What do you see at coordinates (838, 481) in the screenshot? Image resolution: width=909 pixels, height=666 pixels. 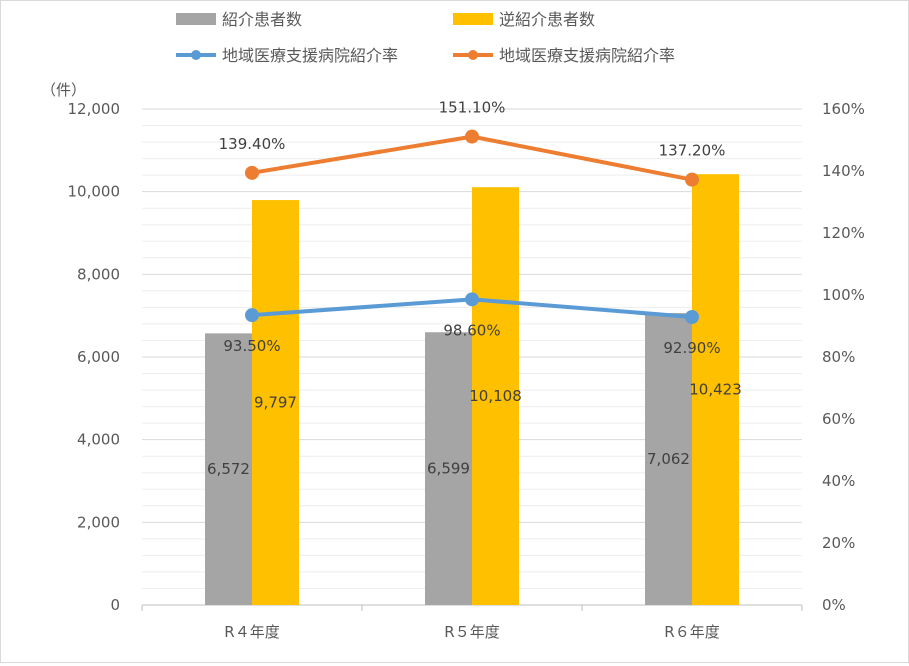 I see `right-axis-tick-label: 40%` at bounding box center [838, 481].